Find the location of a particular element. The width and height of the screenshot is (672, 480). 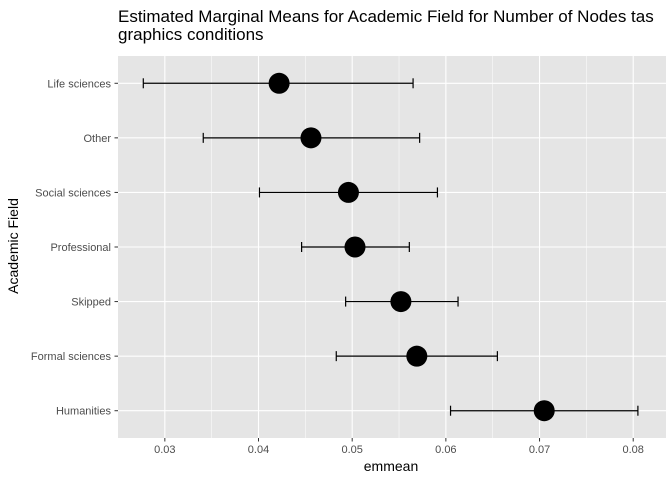

x-tick-label: 0.03 is located at coordinates (164, 450).